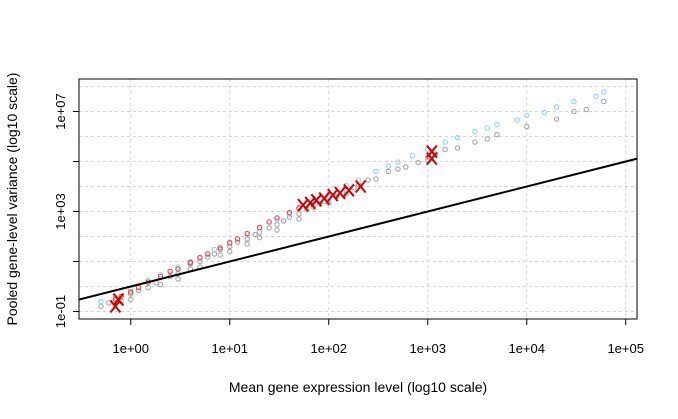  I want to click on x-axis-title: Mean gene expression level (log10 scale), so click(358, 387).